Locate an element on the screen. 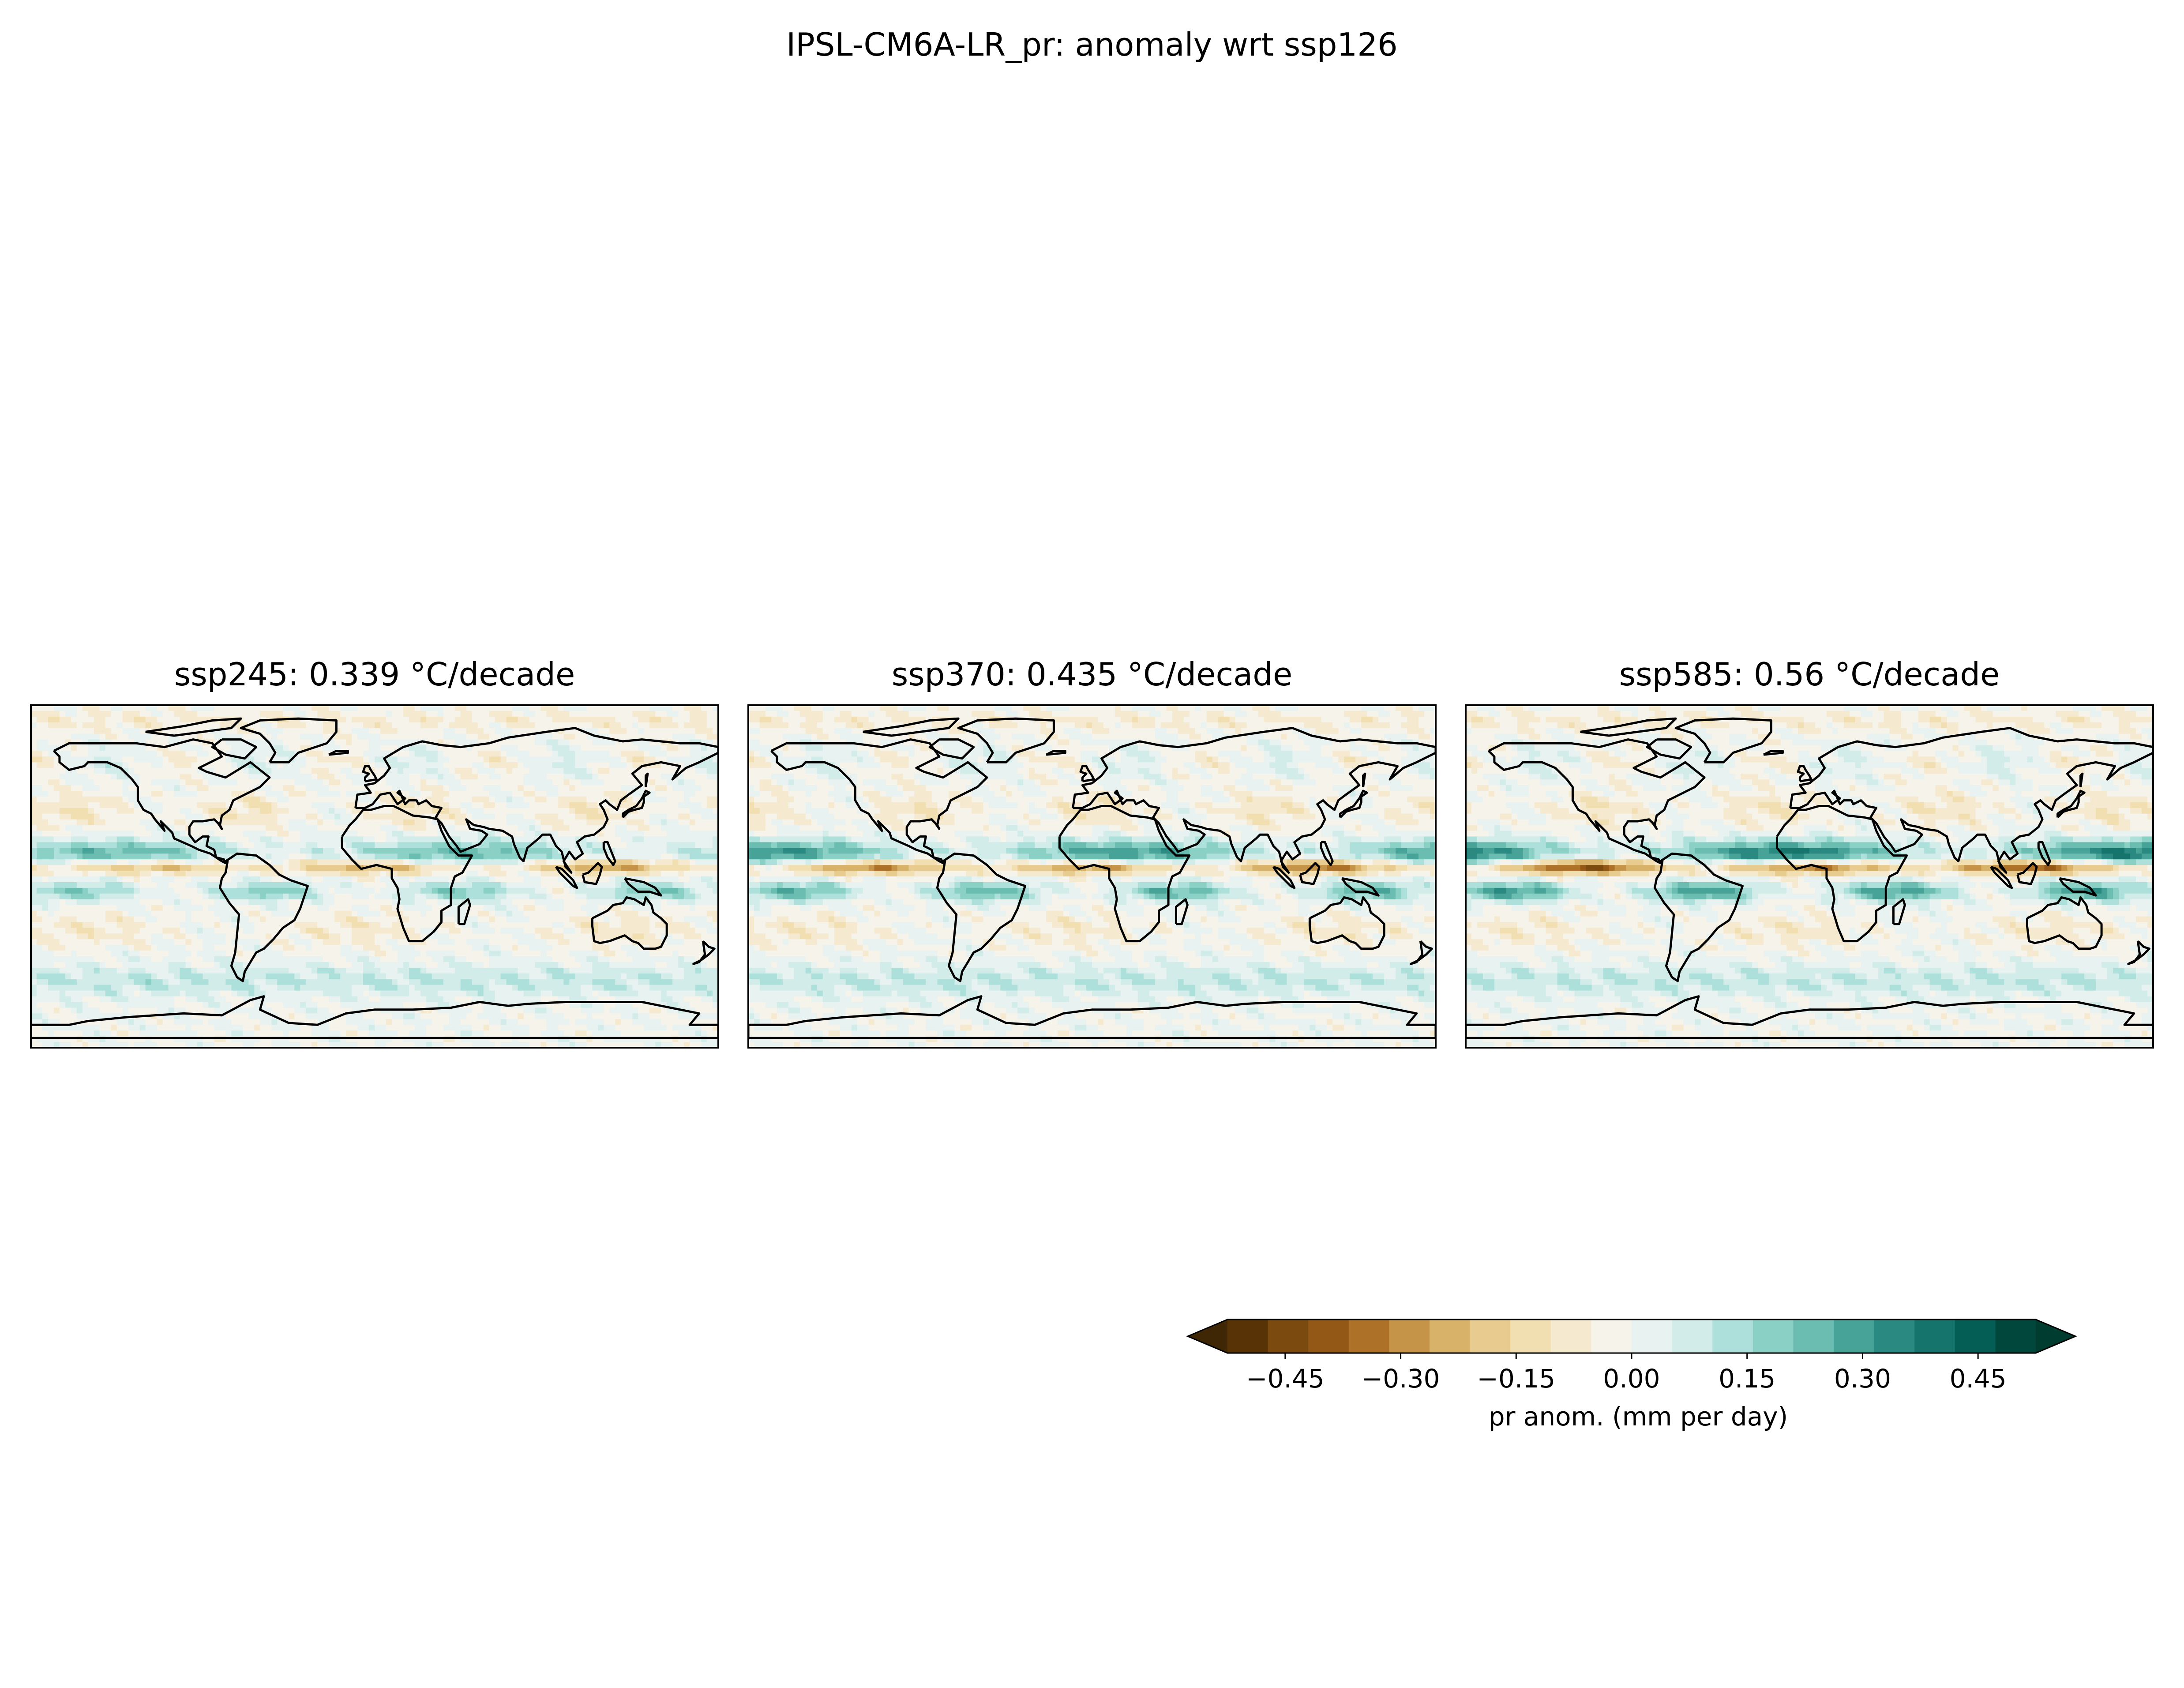  map-panel-ssp370: ssp370: 0.435 °C/decade is located at coordinates (1092, 852).